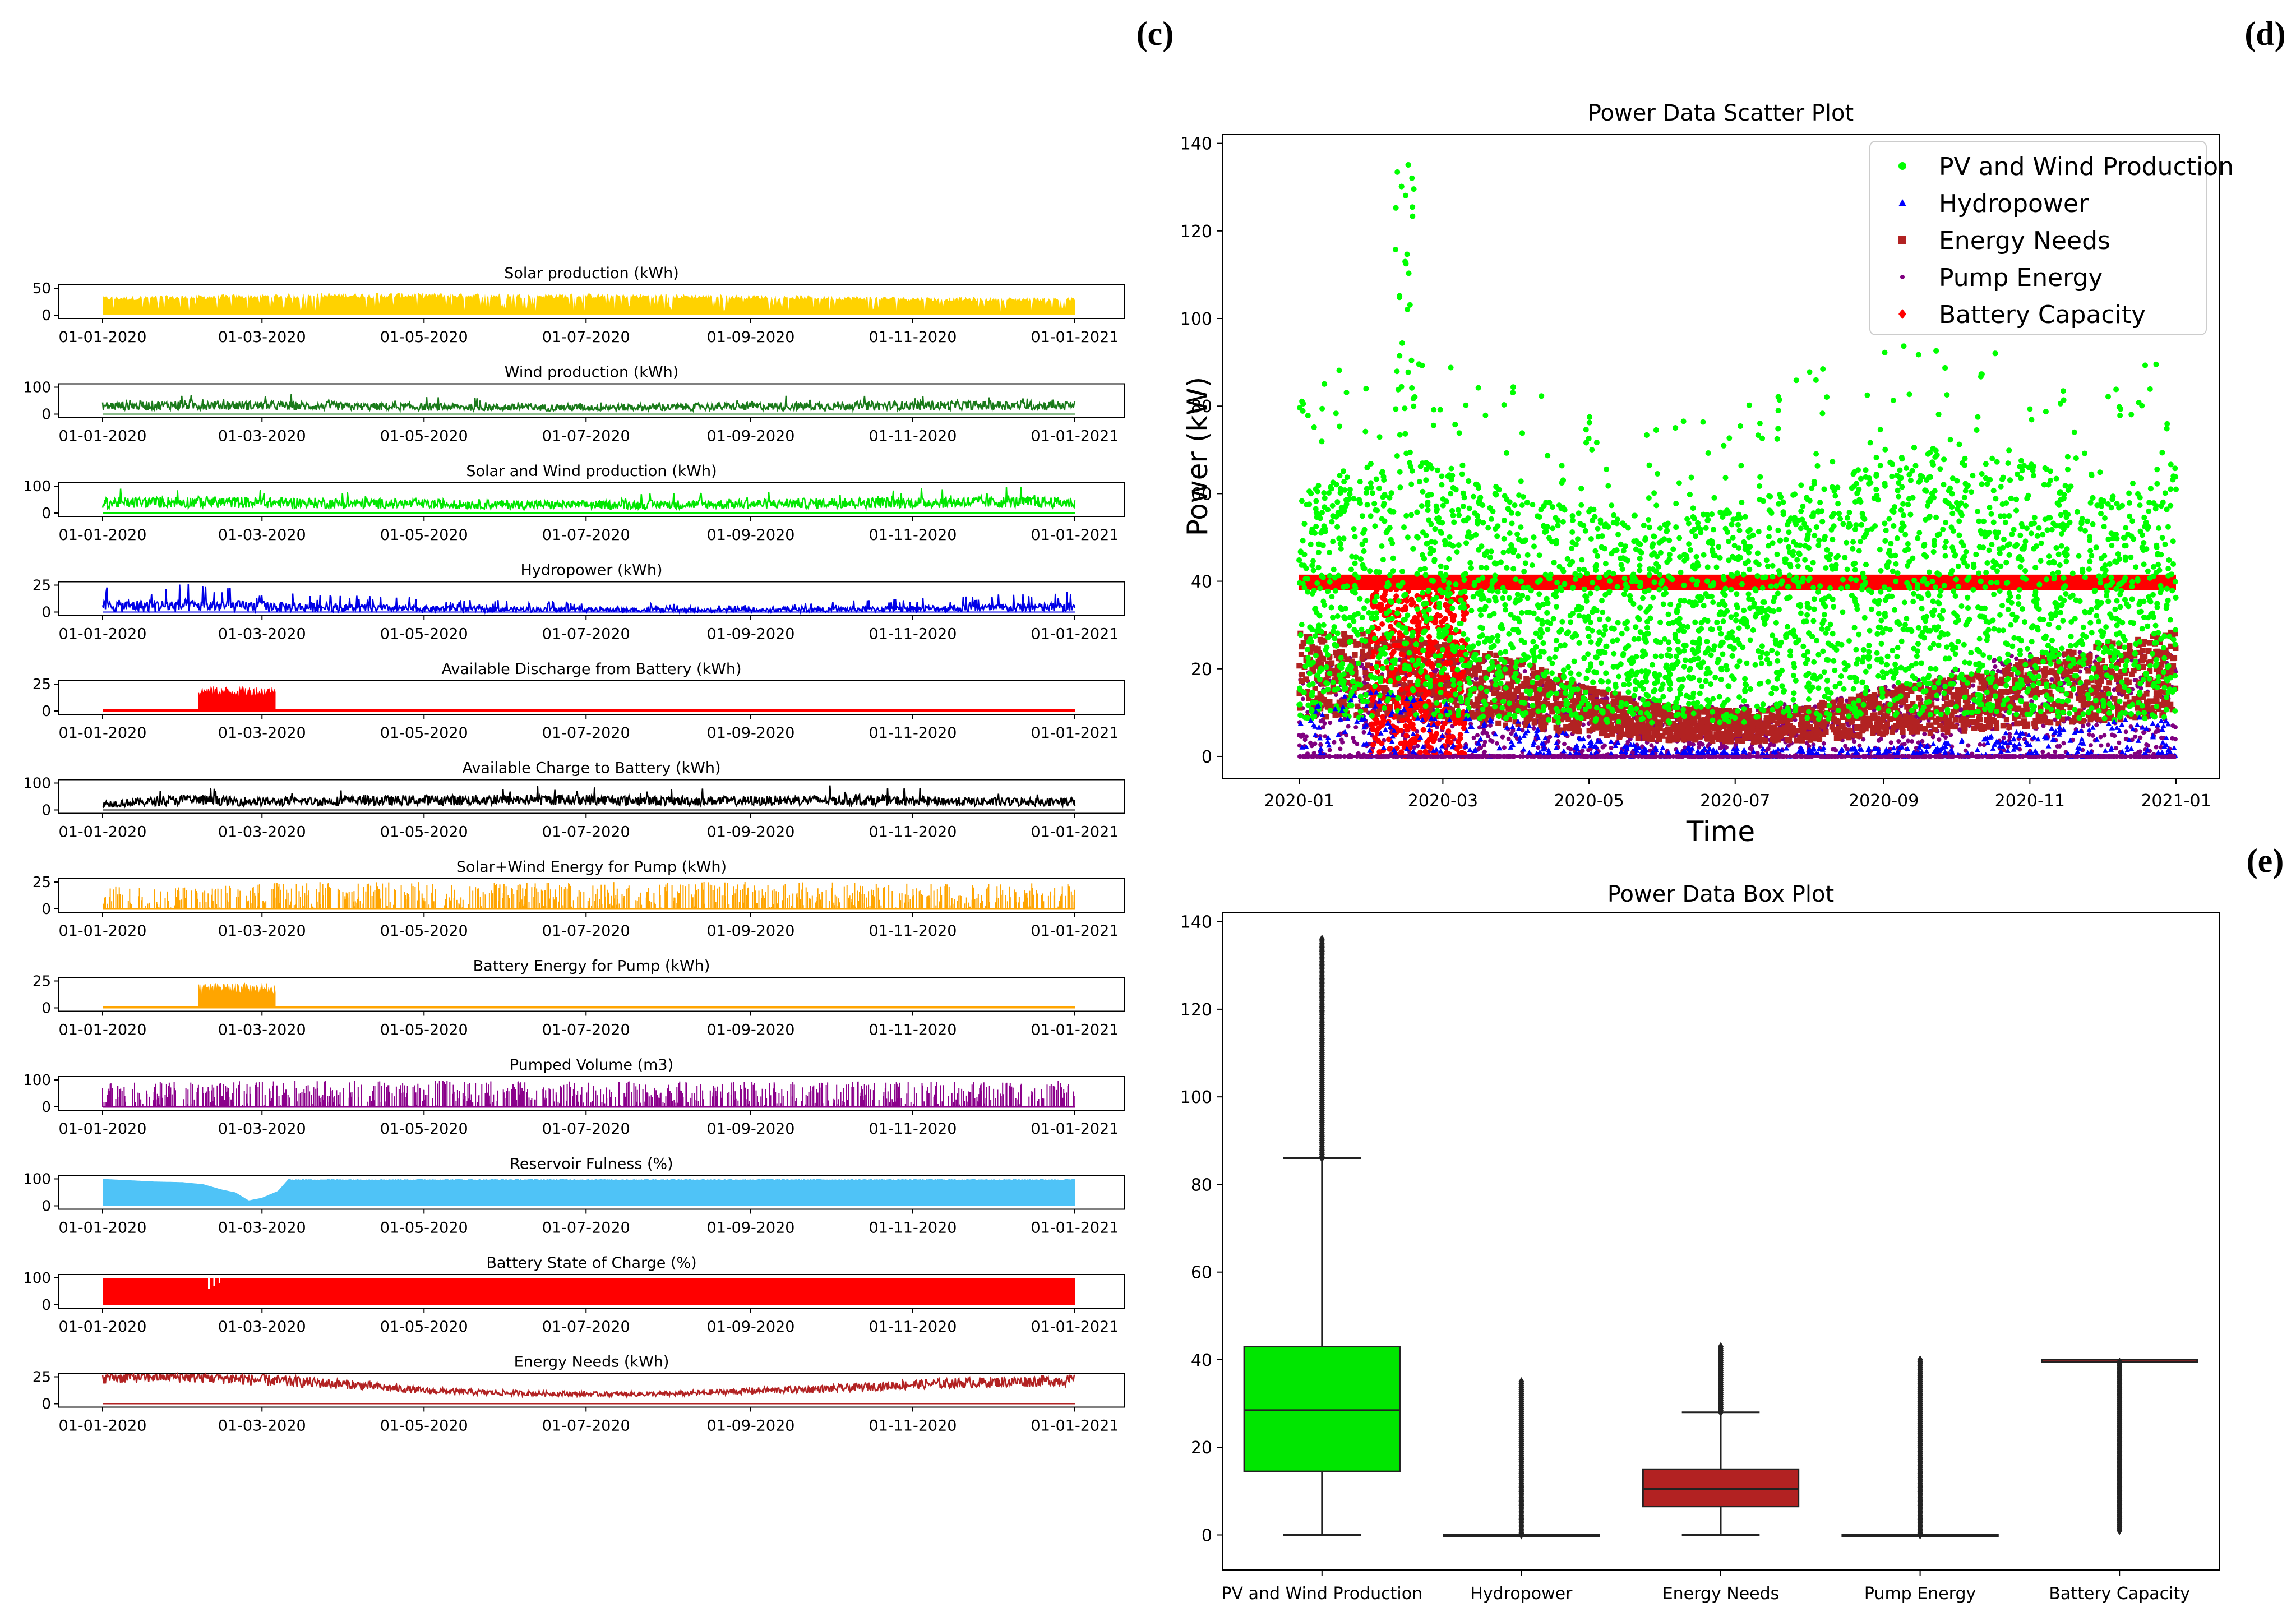 The image size is (2296, 1616). I want to click on series-pumped, so click(588, 1094).